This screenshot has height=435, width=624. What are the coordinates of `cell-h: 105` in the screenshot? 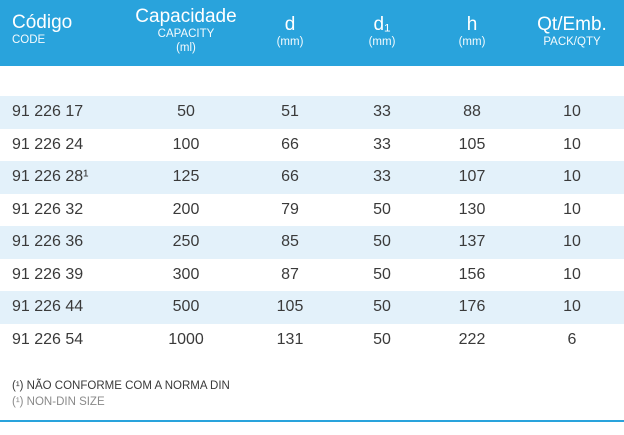 It's located at (472, 144).